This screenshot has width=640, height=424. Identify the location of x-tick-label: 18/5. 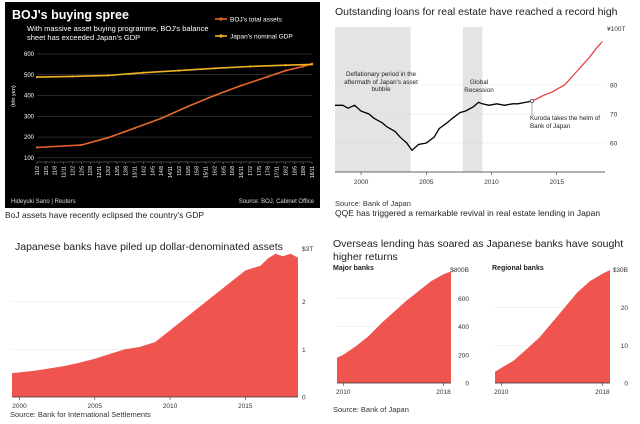
(295, 171).